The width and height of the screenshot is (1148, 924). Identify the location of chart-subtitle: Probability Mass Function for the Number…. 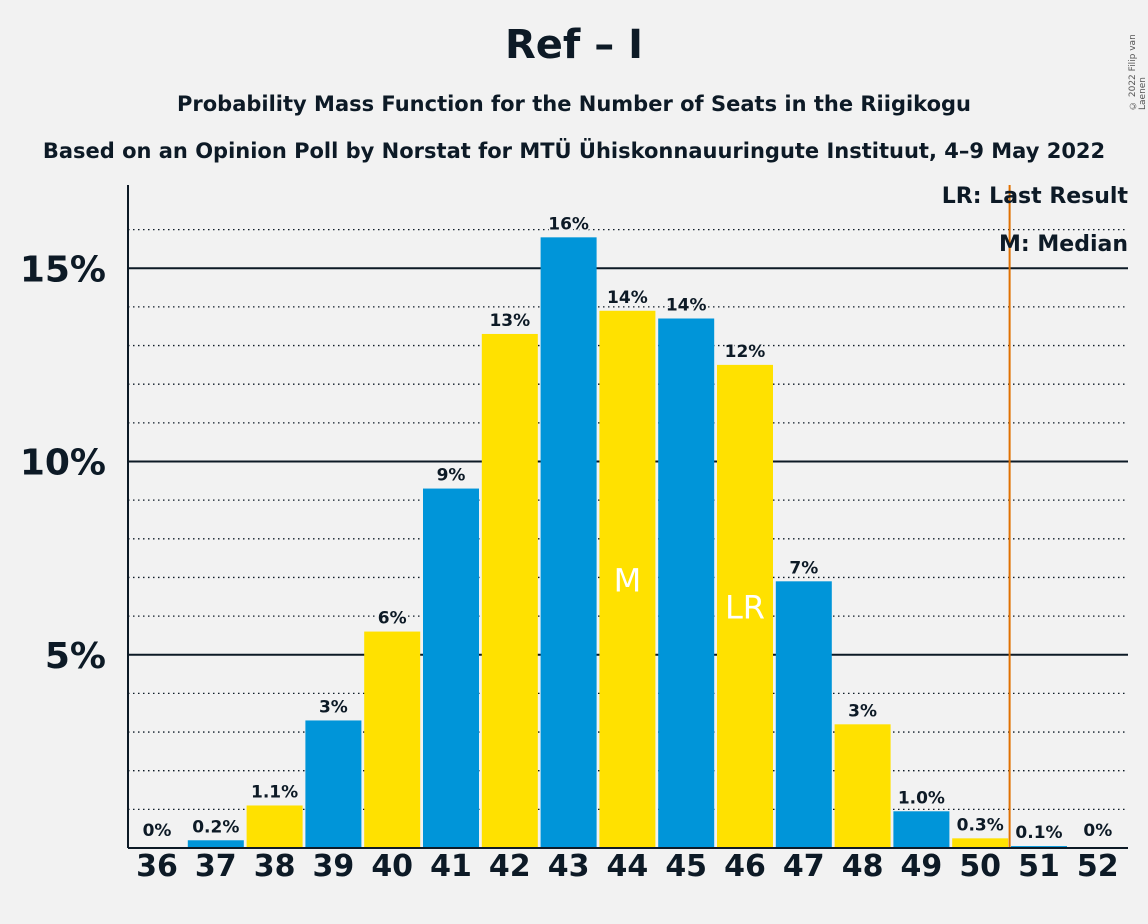
(574, 104).